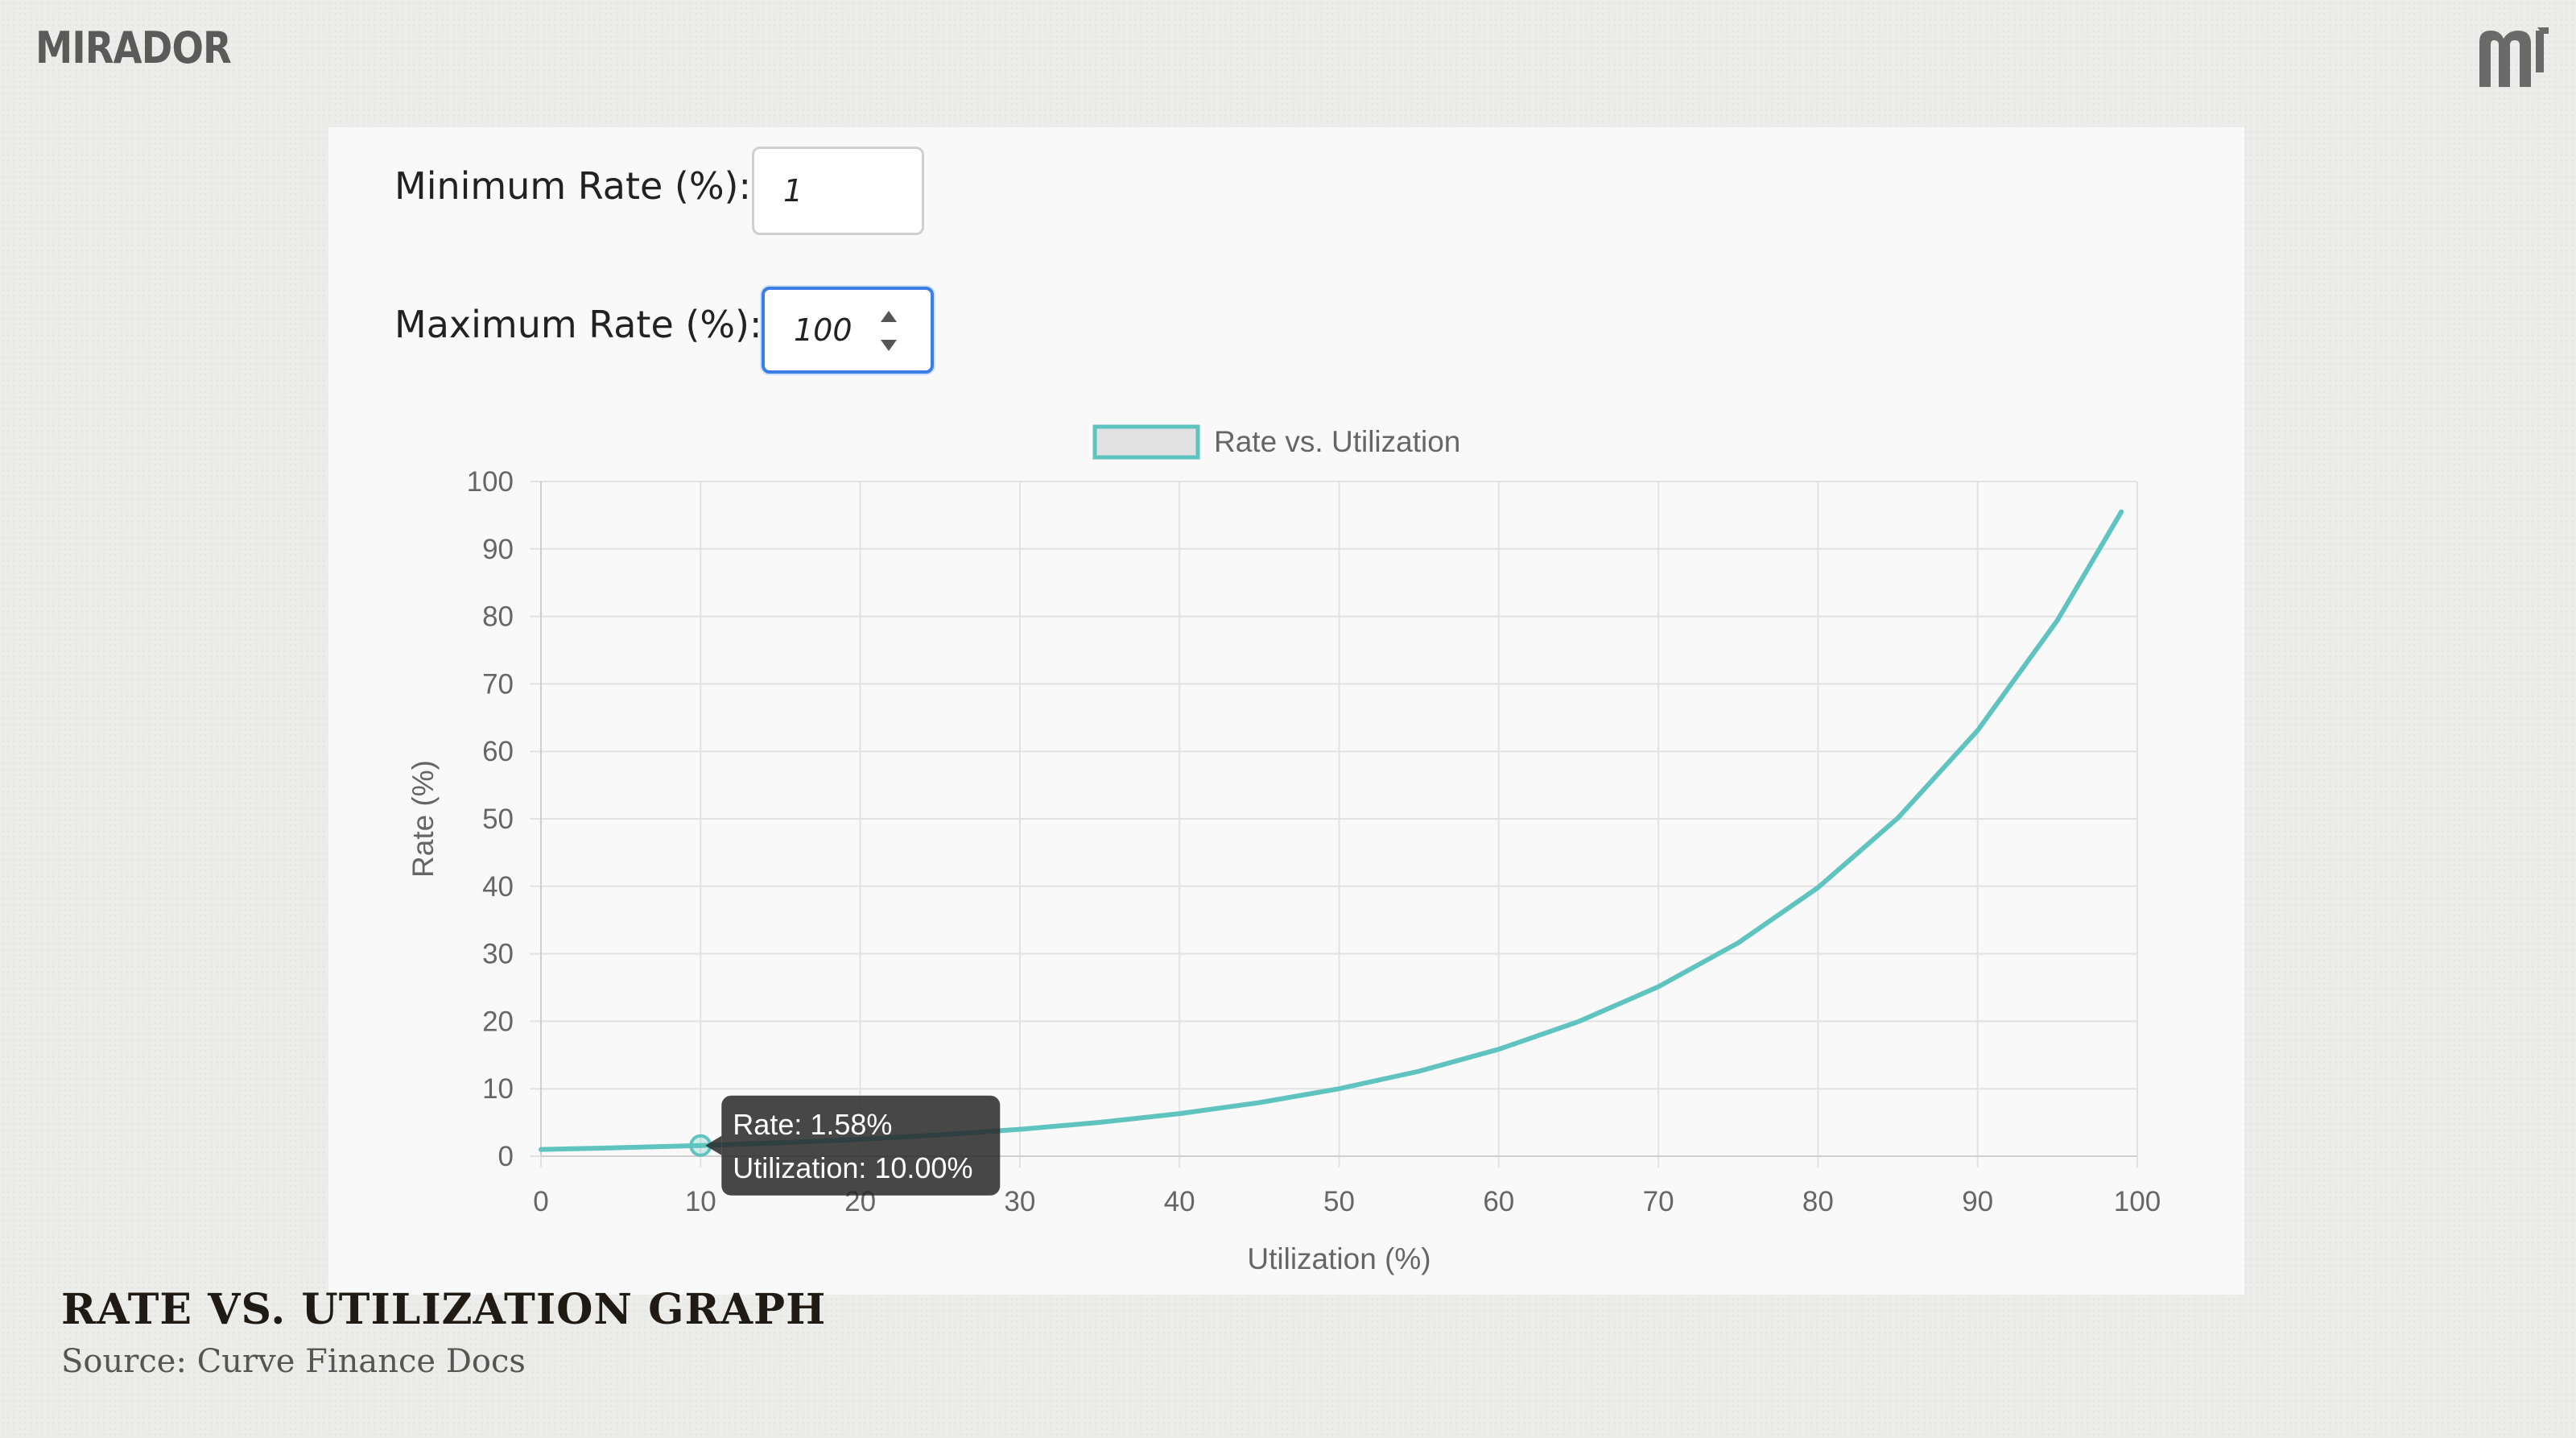 The image size is (2576, 1438). What do you see at coordinates (1818, 1201) in the screenshot?
I see `x-tick-label: 80` at bounding box center [1818, 1201].